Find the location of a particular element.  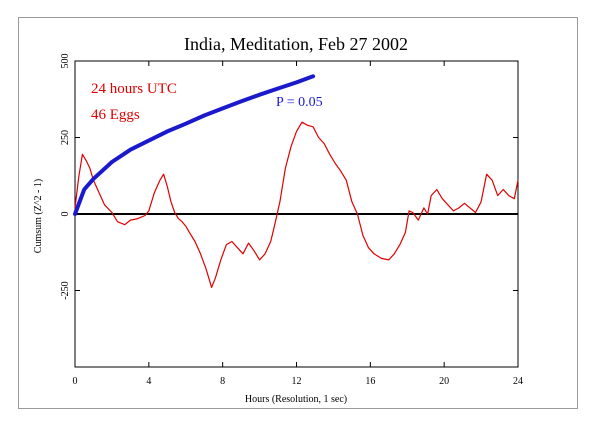

x-tick-label: 12 is located at coordinates (297, 381).